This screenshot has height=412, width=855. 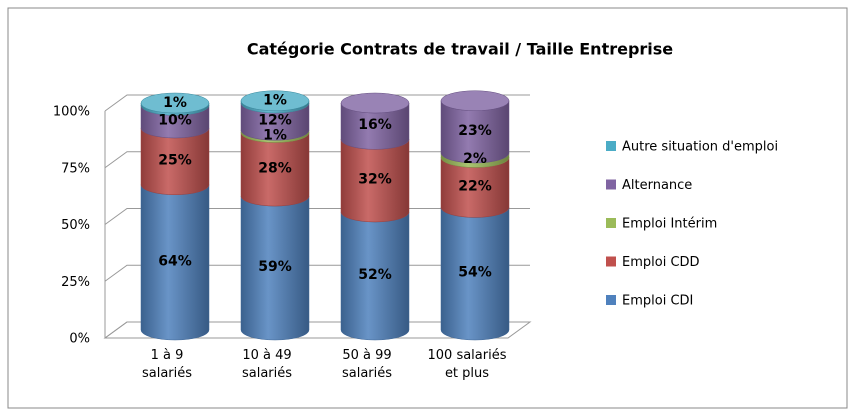 I want to click on data-label: 16%, so click(x=375, y=125).